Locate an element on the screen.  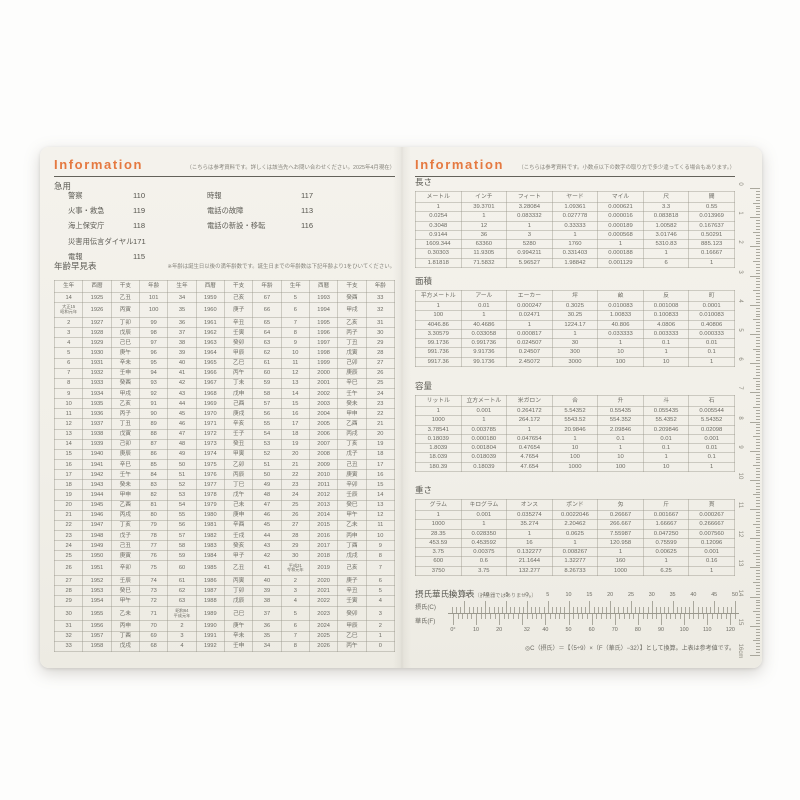
emergency-list-column-2: 時報 117 電話の故障 113 電話の新設・移転 116 is located at coordinates (292, 214).